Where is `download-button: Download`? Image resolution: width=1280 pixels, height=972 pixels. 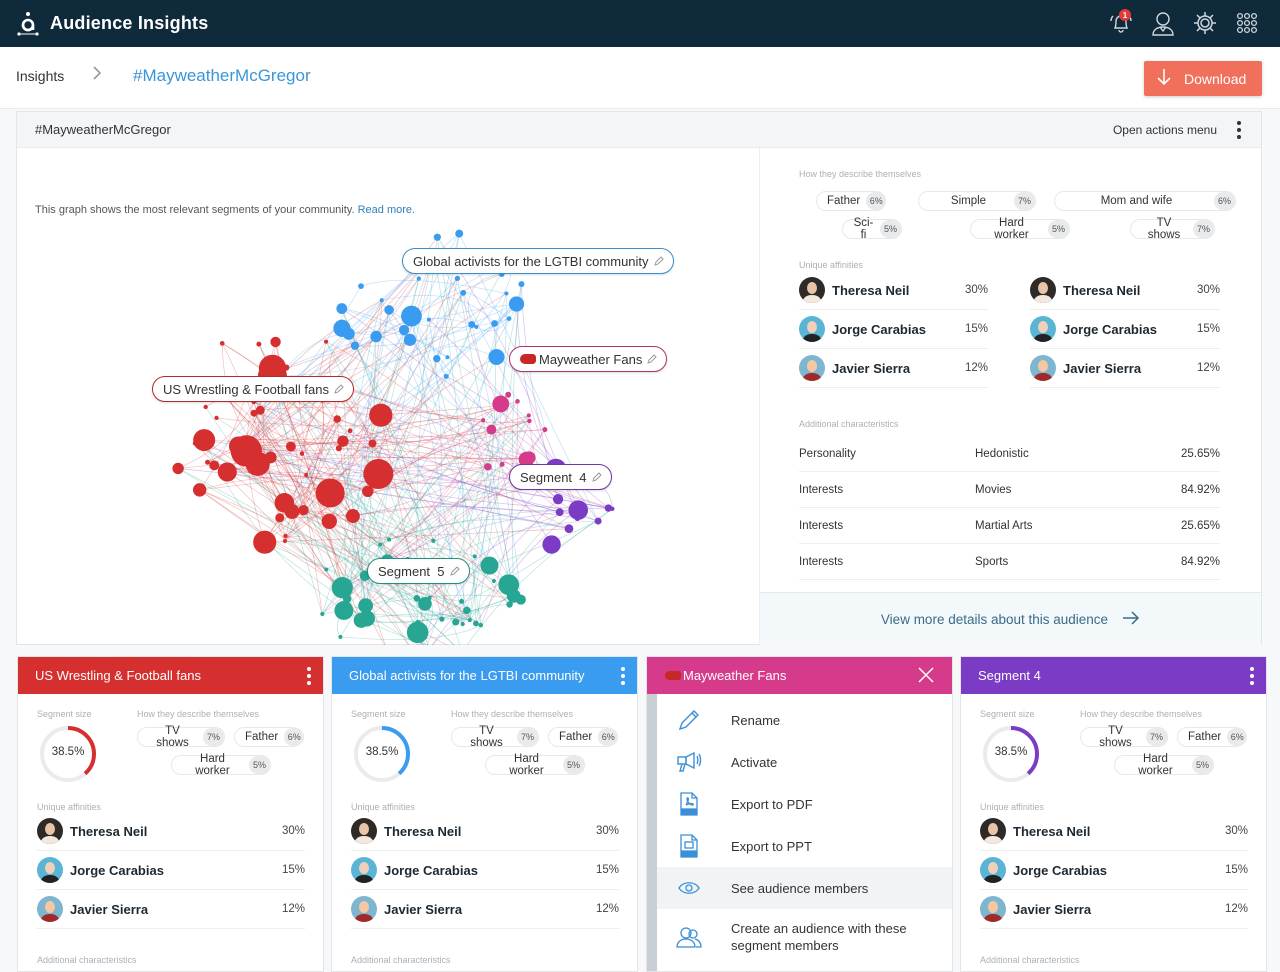
download-button: Download is located at coordinates (1203, 78).